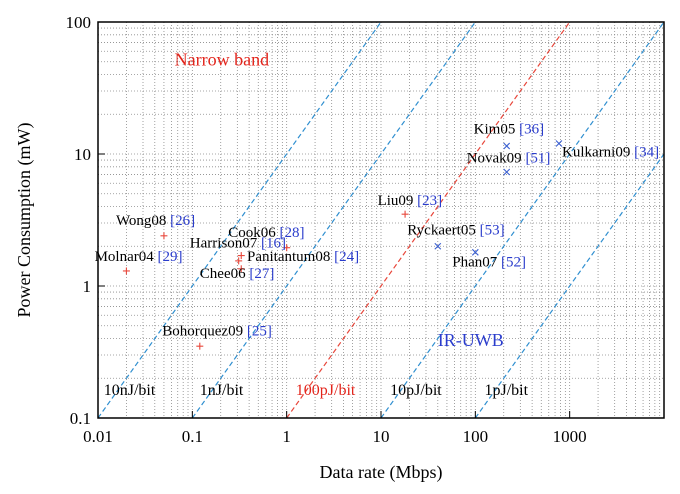  I want to click on y-tick-label: 1, so click(87, 286).